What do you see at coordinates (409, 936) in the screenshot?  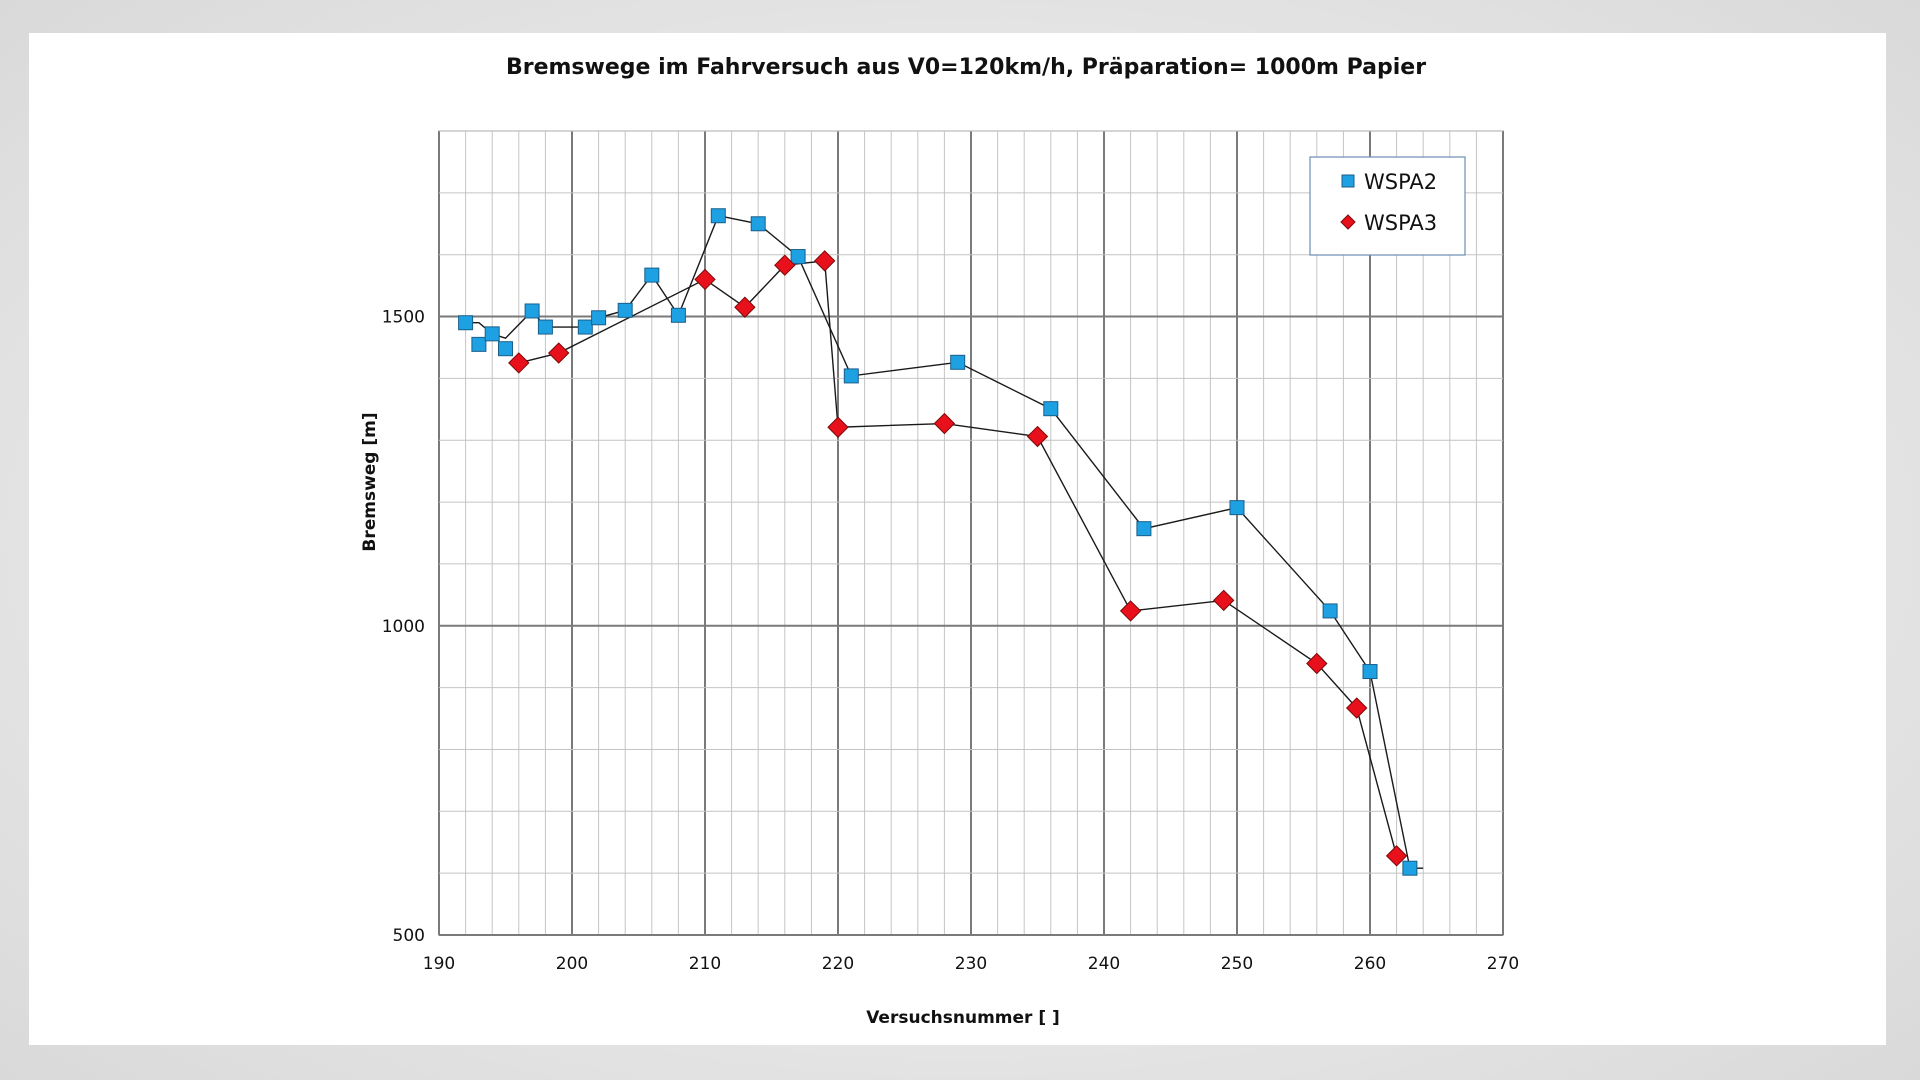 I see `y-tick-label: 500` at bounding box center [409, 936].